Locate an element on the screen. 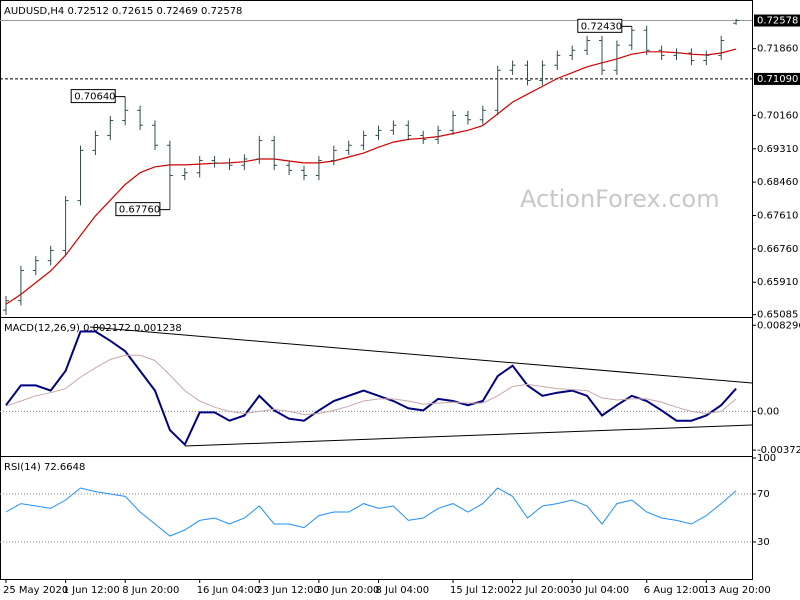 This screenshot has width=800, height=600. y-tick-label: 0.71860 is located at coordinates (777, 49).